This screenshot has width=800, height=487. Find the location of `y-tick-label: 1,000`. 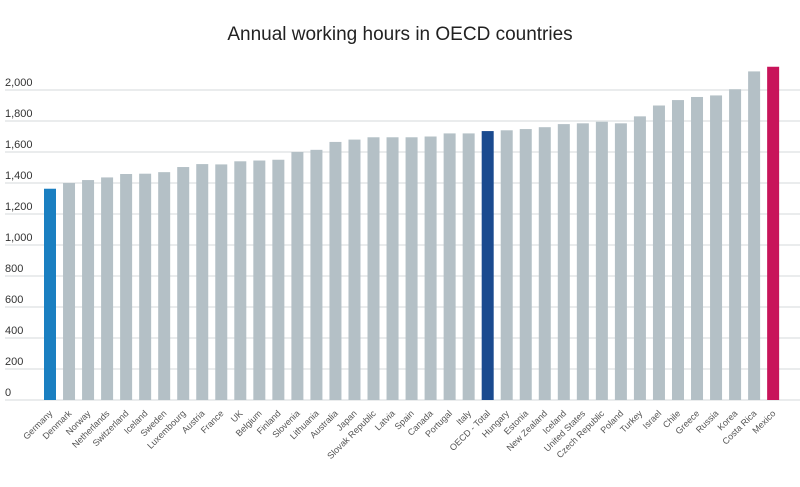

y-tick-label: 1,000 is located at coordinates (19, 238).